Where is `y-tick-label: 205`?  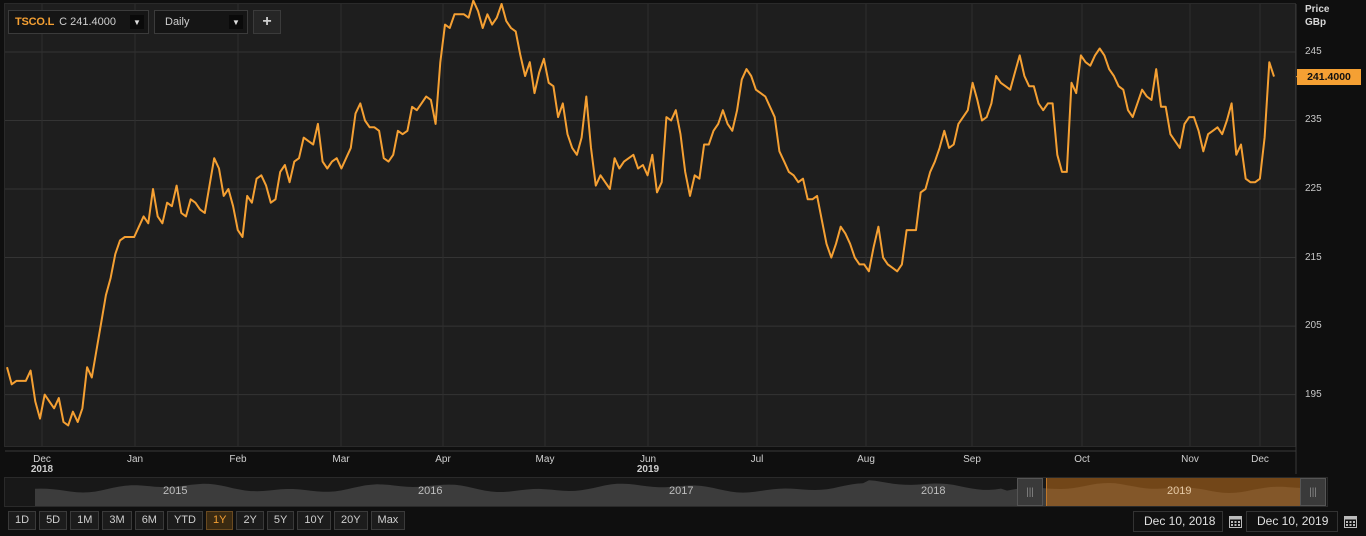 y-tick-label: 205 is located at coordinates (1313, 326).